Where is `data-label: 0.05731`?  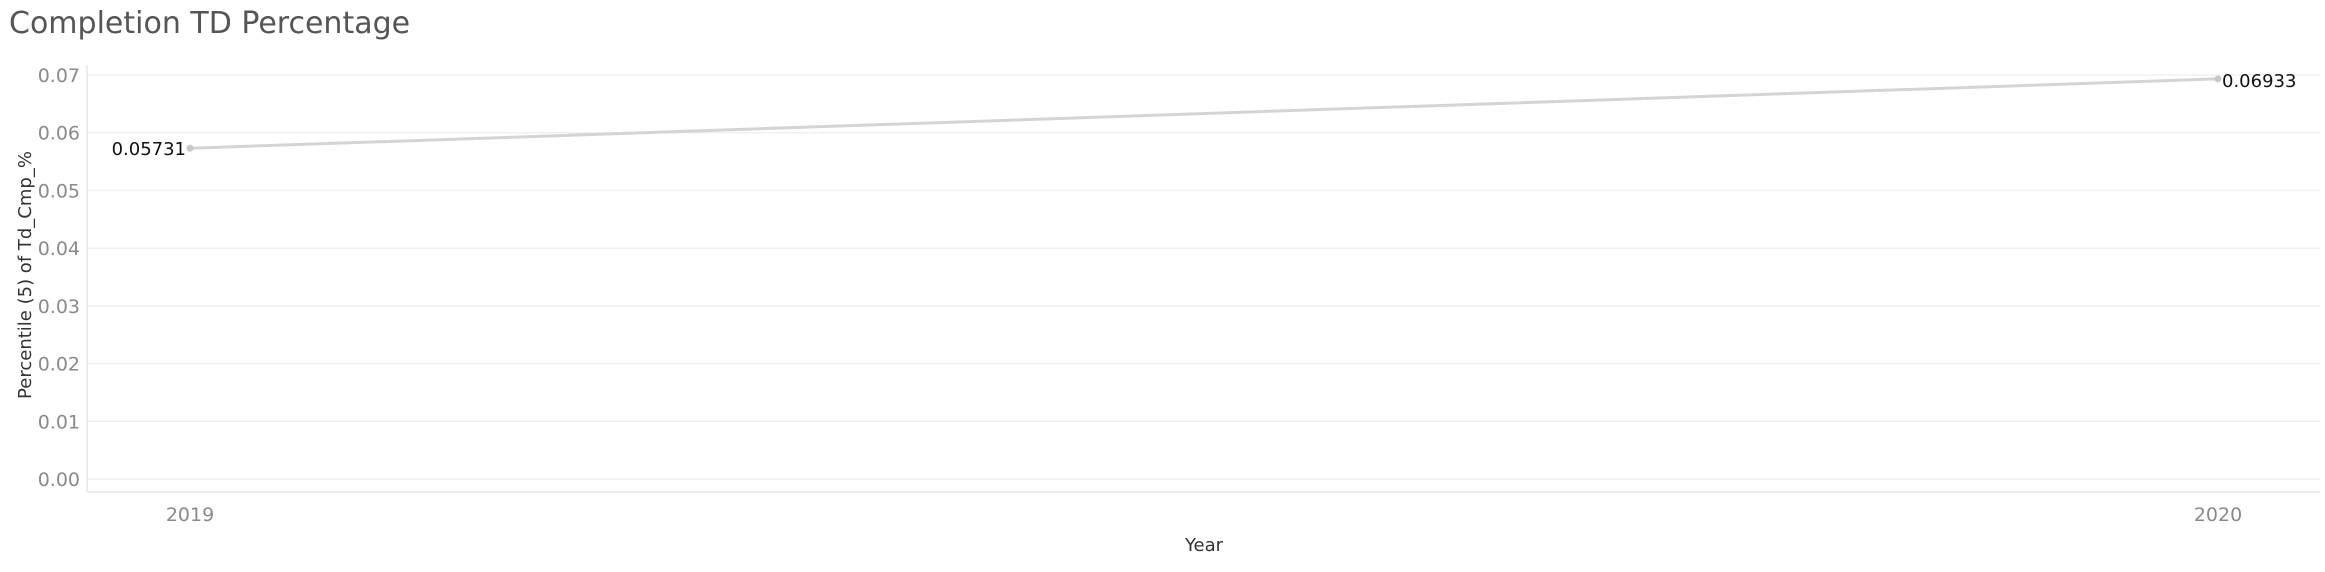
data-label: 0.05731 is located at coordinates (149, 149).